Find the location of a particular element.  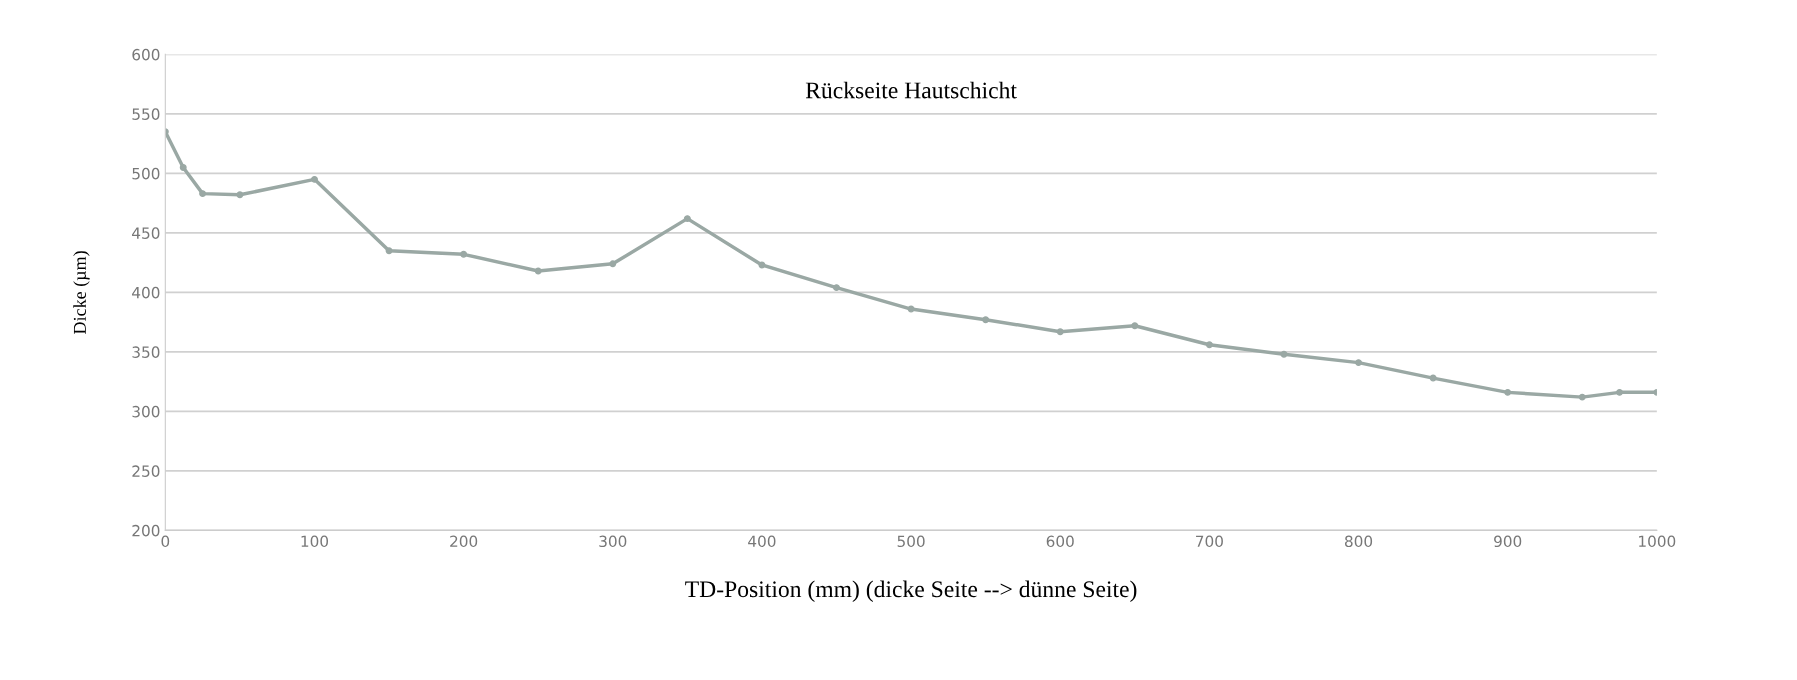

x-tick-label: 900 is located at coordinates (1508, 541).